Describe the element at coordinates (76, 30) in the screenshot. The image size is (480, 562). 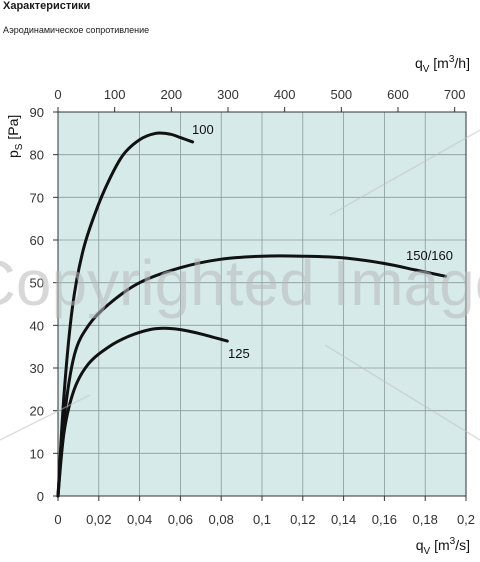
I see `page-subtitle: Аэродинамическое сопротивление` at that location.